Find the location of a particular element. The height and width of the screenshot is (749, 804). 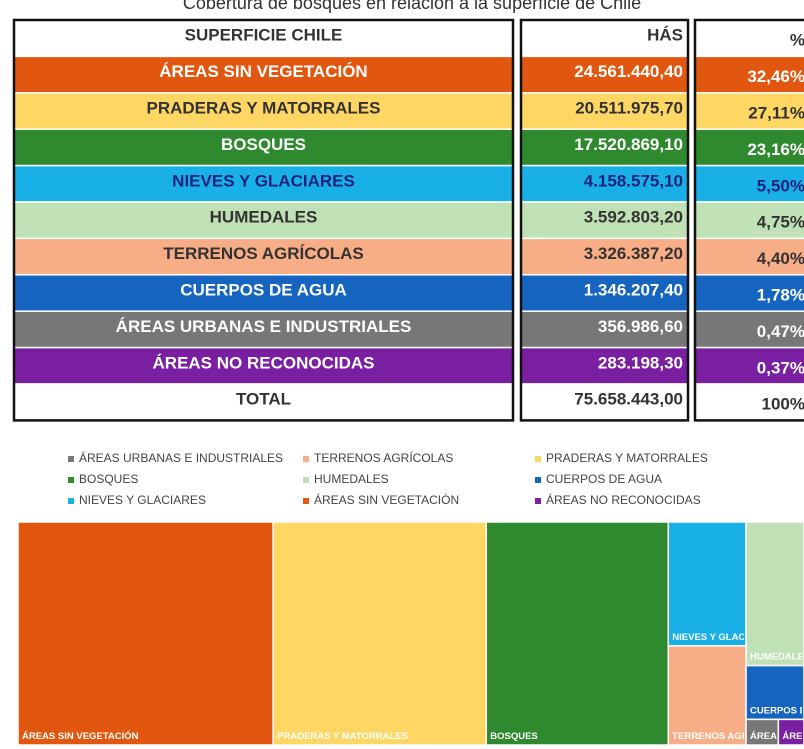

table-text: ÁREAS URBANAS E INDUSTRIALES is located at coordinates (264, 326).